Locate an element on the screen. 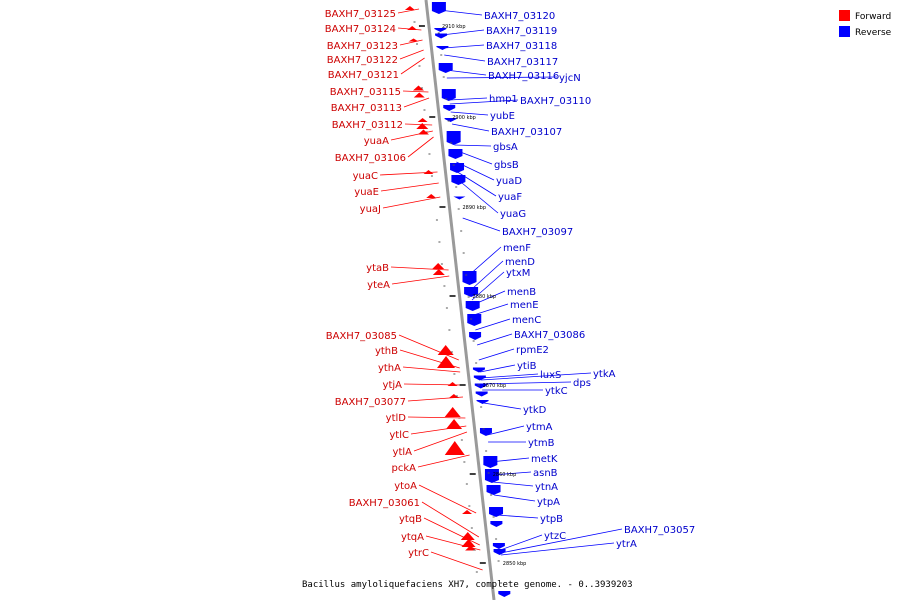  forward-gene-label: ytlD is located at coordinates (396, 418).